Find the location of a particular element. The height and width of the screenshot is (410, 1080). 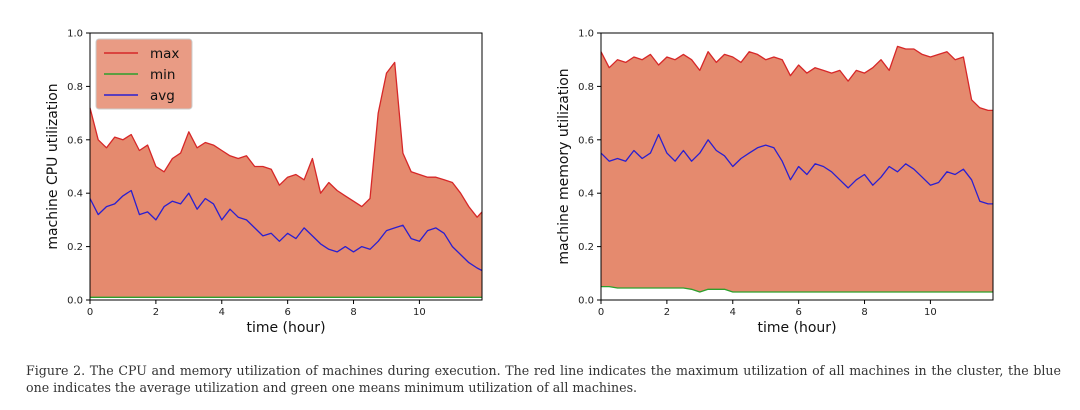

legend-label-max: max is located at coordinates (164, 54).